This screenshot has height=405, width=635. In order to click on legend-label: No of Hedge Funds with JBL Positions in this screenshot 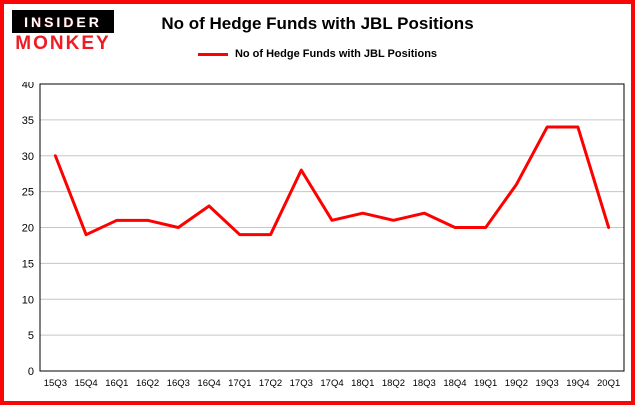, I will do `click(336, 54)`.